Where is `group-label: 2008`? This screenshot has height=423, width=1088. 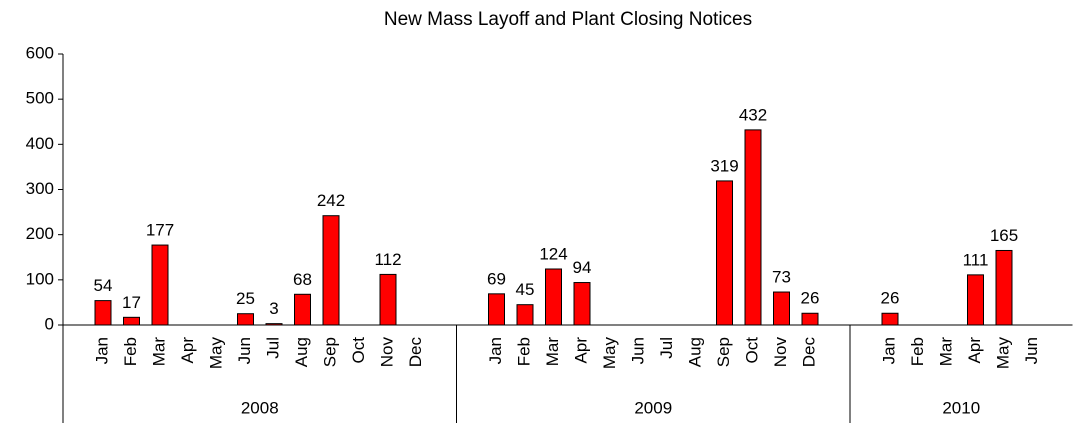 group-label: 2008 is located at coordinates (260, 407).